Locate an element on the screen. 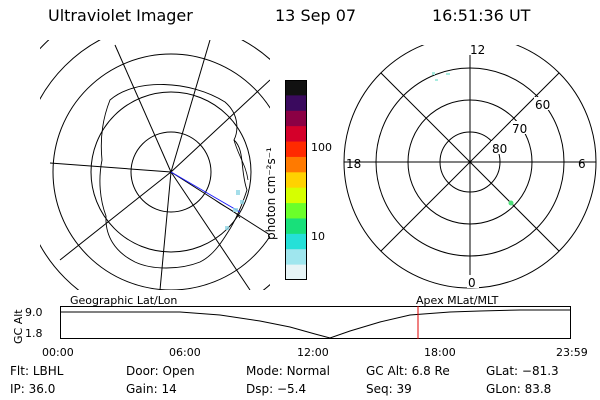 This screenshot has height=400, width=600. header-time: 16:51:36 UT is located at coordinates (481, 15).